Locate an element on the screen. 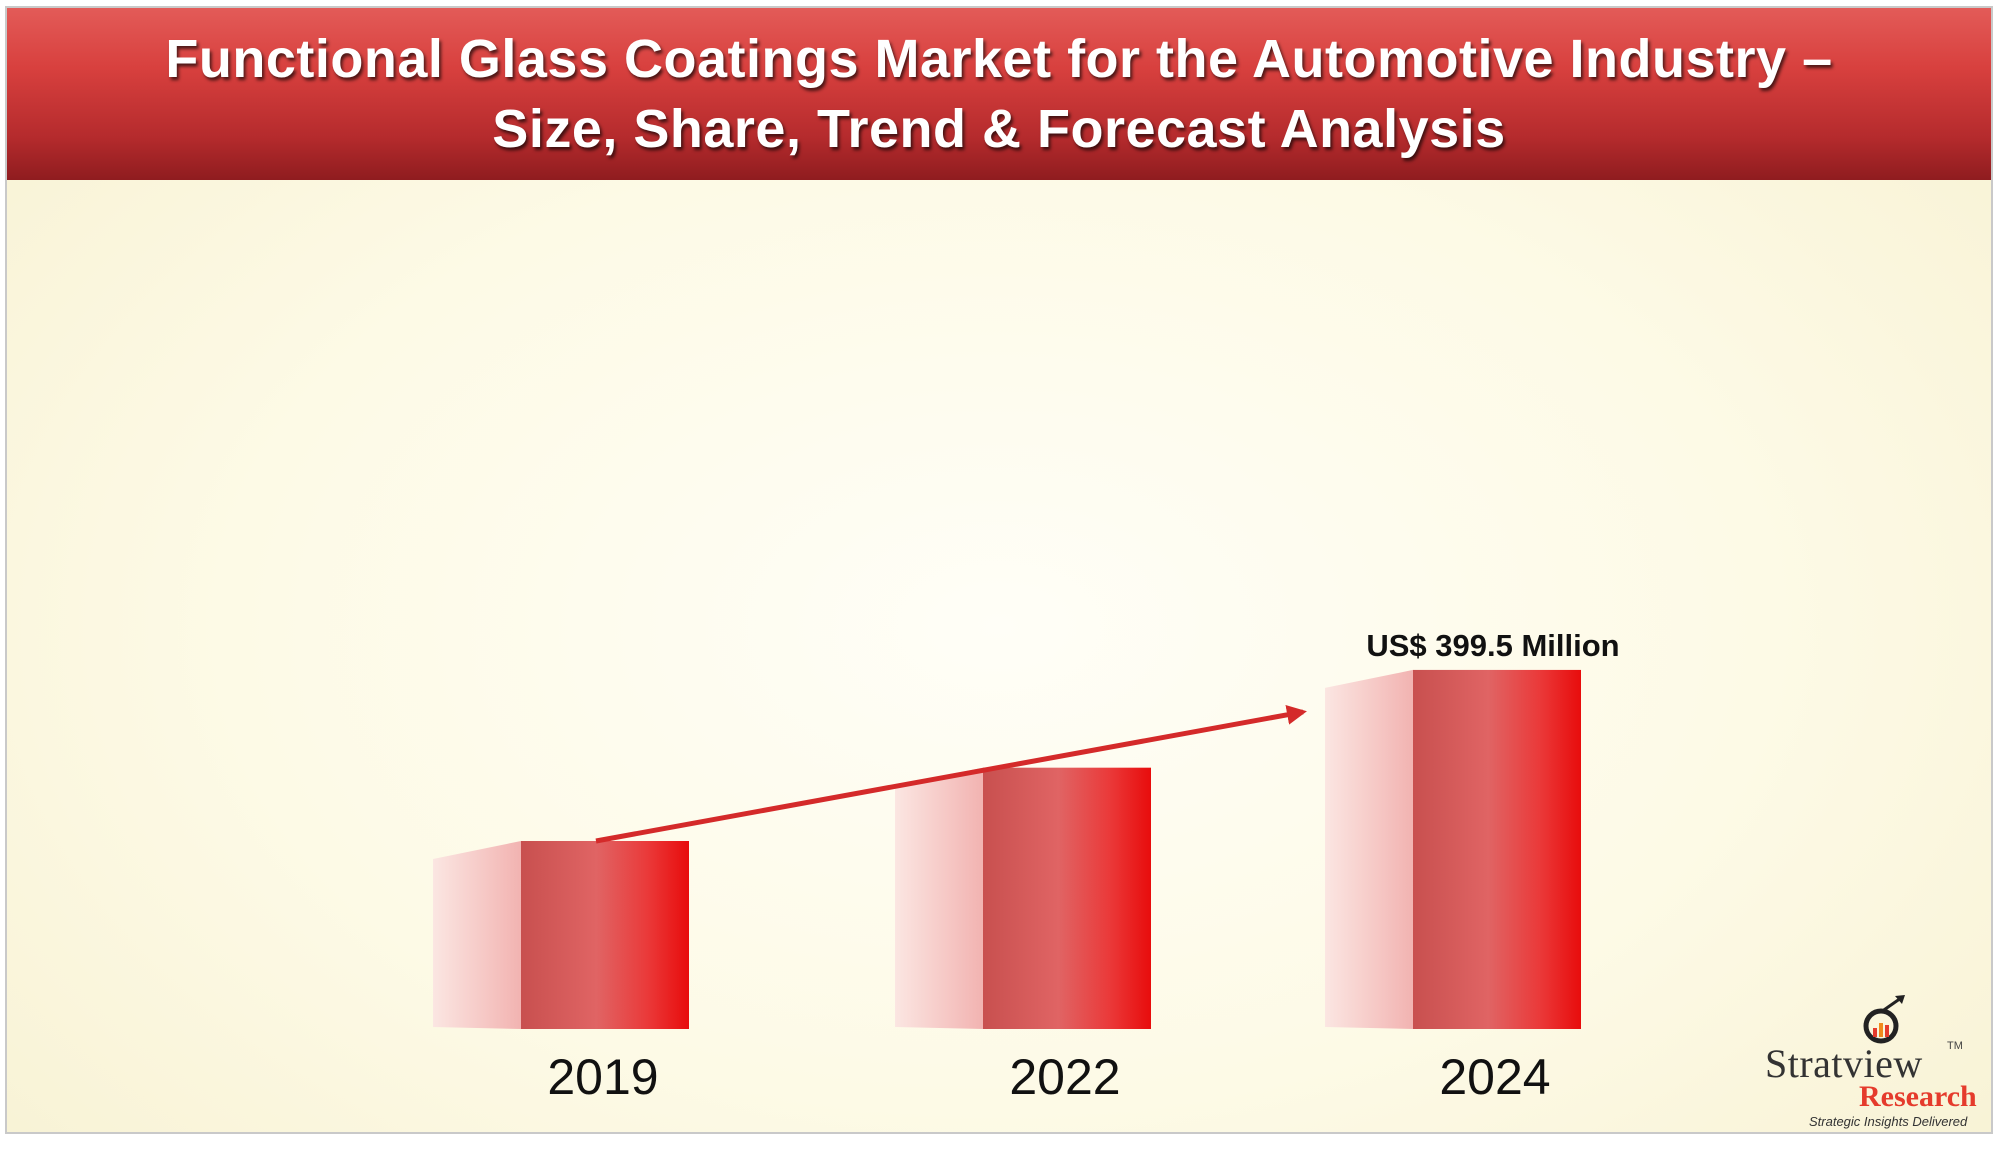  x-tick-label-2019: 2019 is located at coordinates (602, 1077).